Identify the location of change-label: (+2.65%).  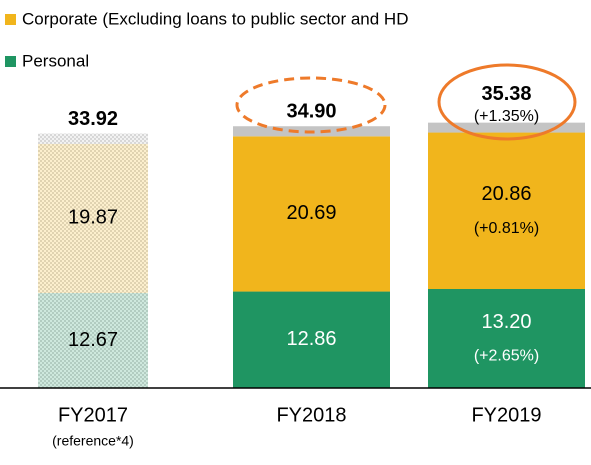
(506, 356).